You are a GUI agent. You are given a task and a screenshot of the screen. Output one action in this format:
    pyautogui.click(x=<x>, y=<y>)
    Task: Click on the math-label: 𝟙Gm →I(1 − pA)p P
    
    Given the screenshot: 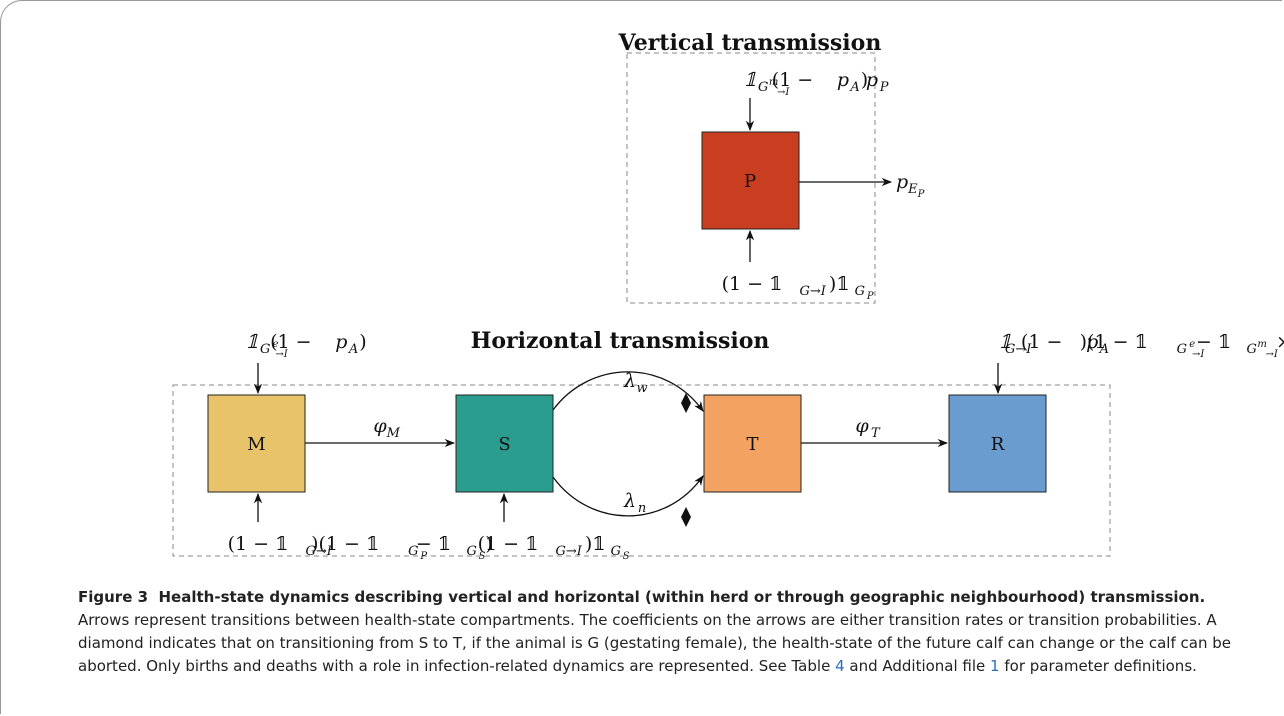 What is the action you would take?
    pyautogui.click(x=815, y=83)
    